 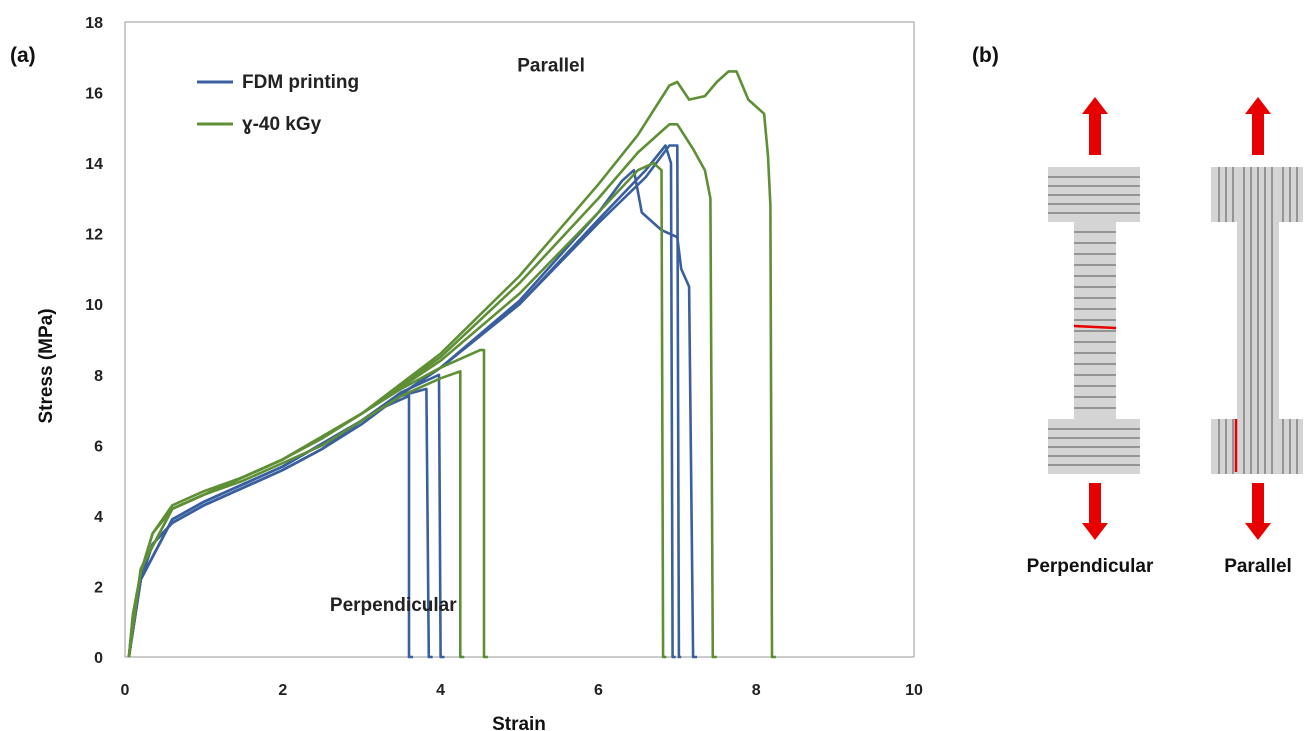 I want to click on y-tick-label: 0, so click(x=98, y=658).